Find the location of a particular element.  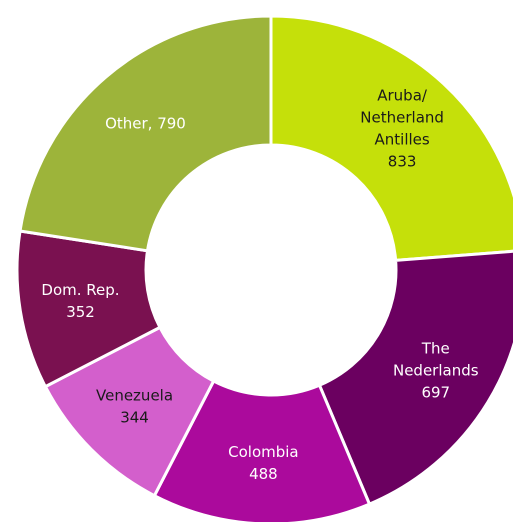

slice-label-other: Other, 790 is located at coordinates (145, 123).